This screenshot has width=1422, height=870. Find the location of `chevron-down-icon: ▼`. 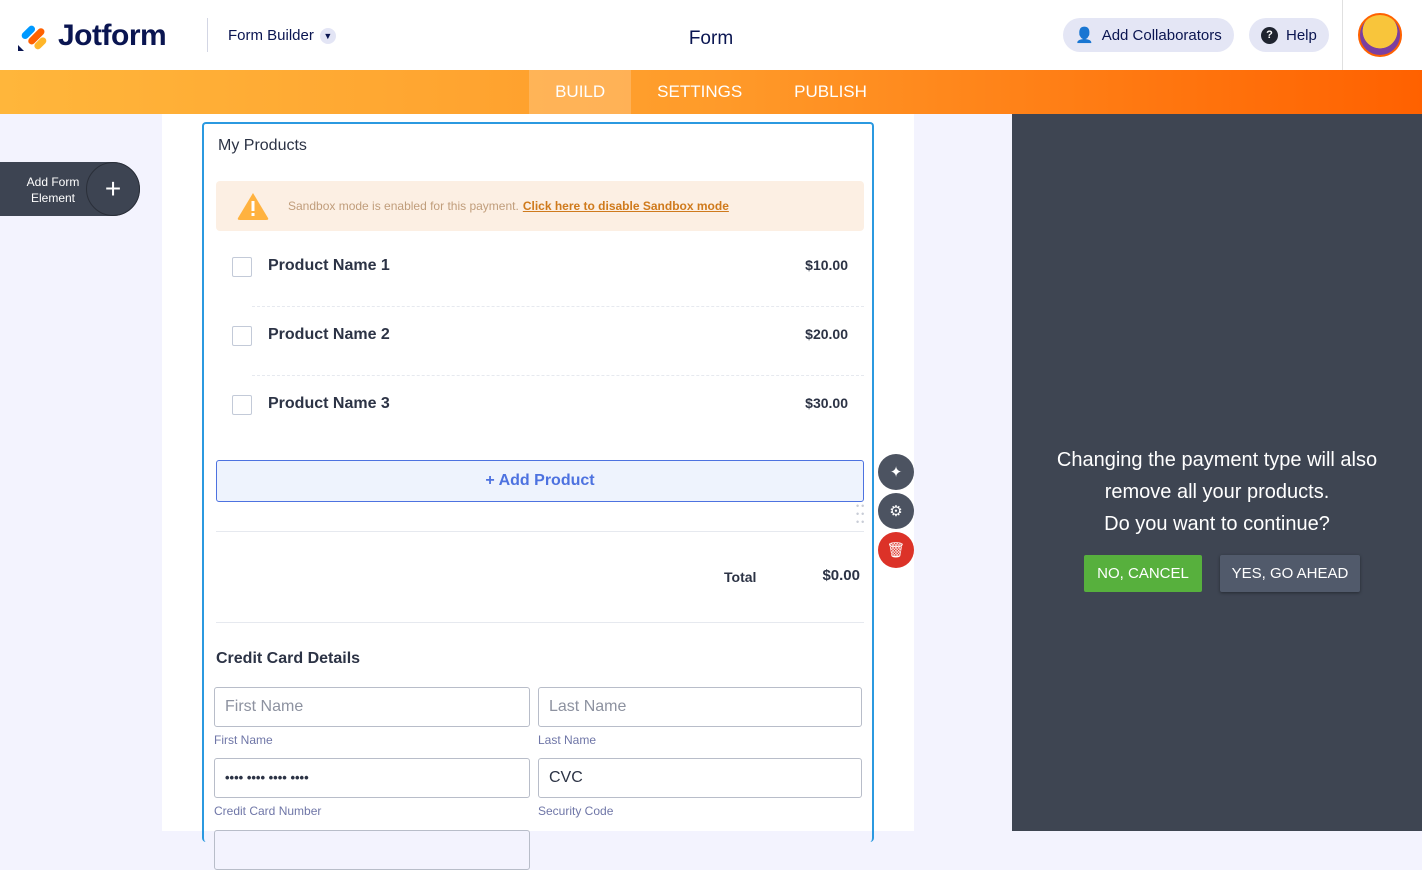

chevron-down-icon: ▼ is located at coordinates (327, 35).